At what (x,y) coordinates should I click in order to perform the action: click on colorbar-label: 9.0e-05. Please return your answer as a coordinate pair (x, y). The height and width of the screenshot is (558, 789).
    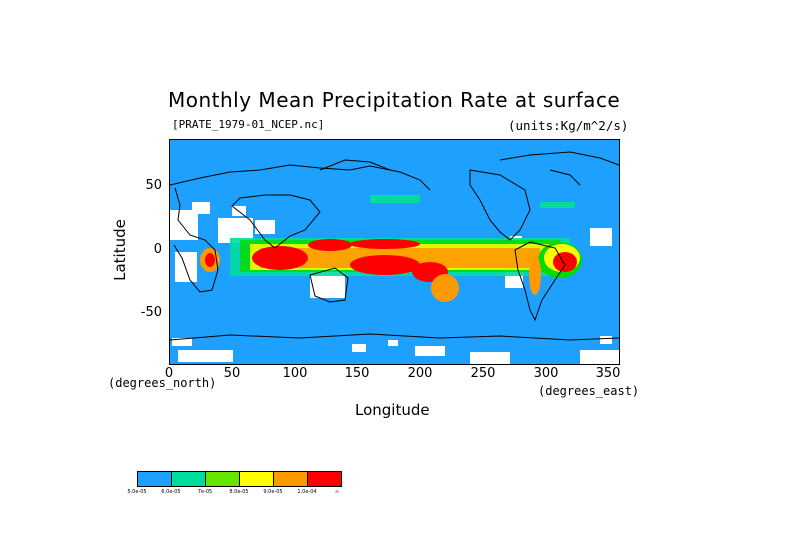
    Looking at the image, I should click on (273, 492).